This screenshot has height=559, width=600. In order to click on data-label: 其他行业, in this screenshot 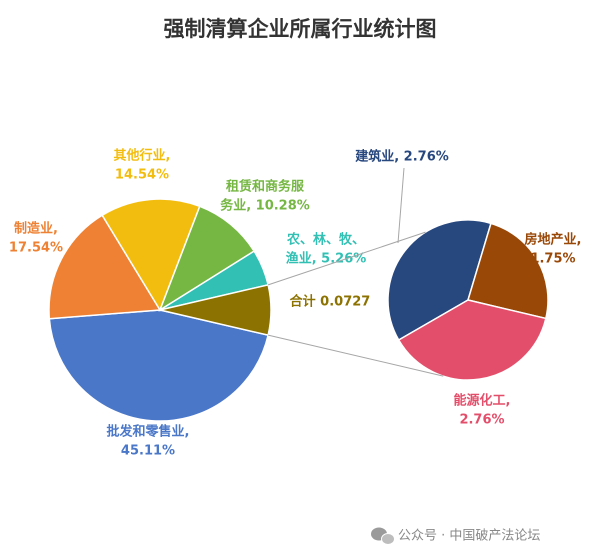, I will do `click(142, 156)`.